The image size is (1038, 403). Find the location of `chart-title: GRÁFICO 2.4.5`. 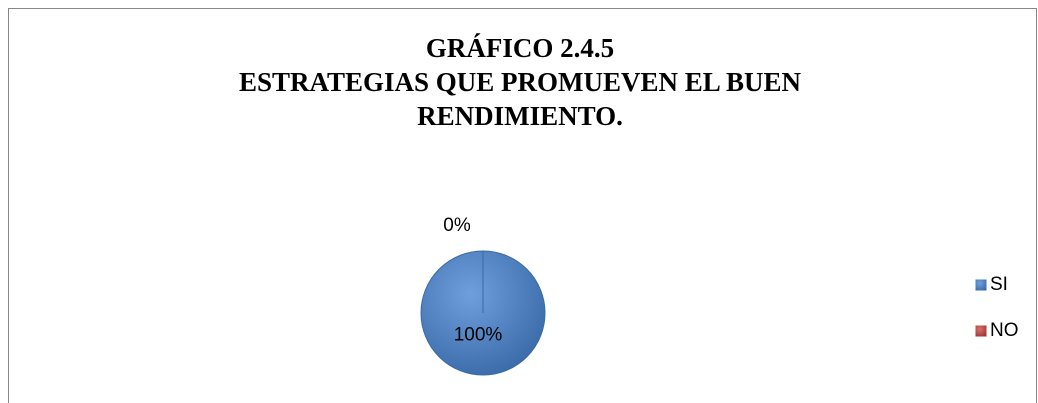

chart-title: GRÁFICO 2.4.5 is located at coordinates (520, 48).